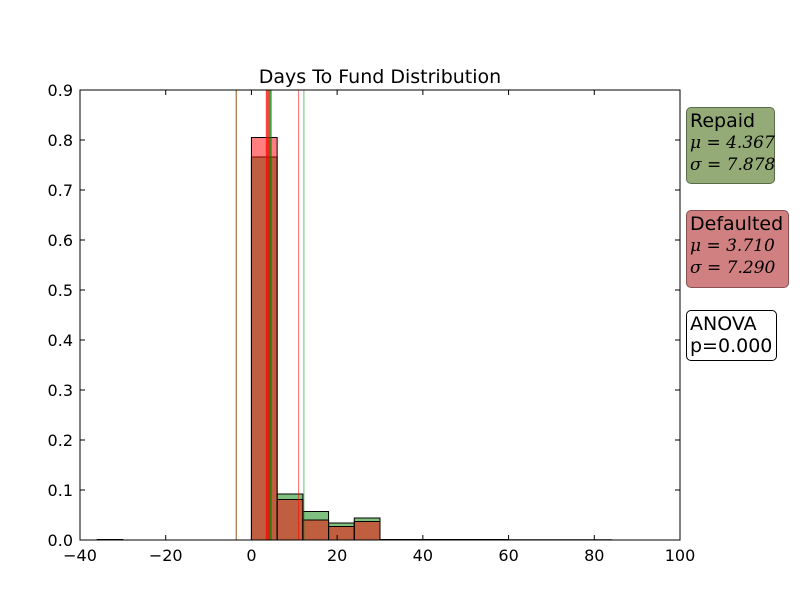 The height and width of the screenshot is (600, 800). What do you see at coordinates (380, 77) in the screenshot?
I see `chart-title: Days To Fund Distribution` at bounding box center [380, 77].